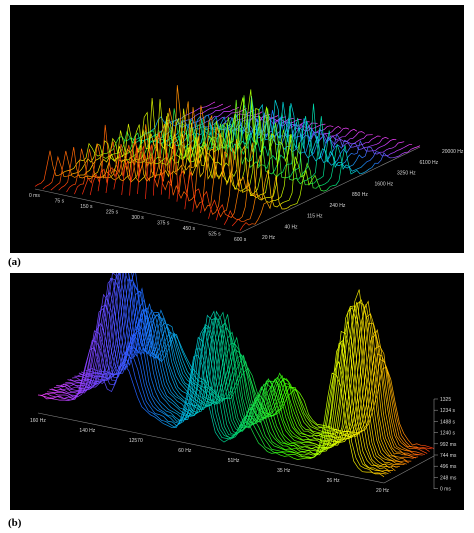 The width and height of the screenshot is (474, 533). What do you see at coordinates (60, 202) in the screenshot?
I see `time-tick-a: 75 s` at bounding box center [60, 202].